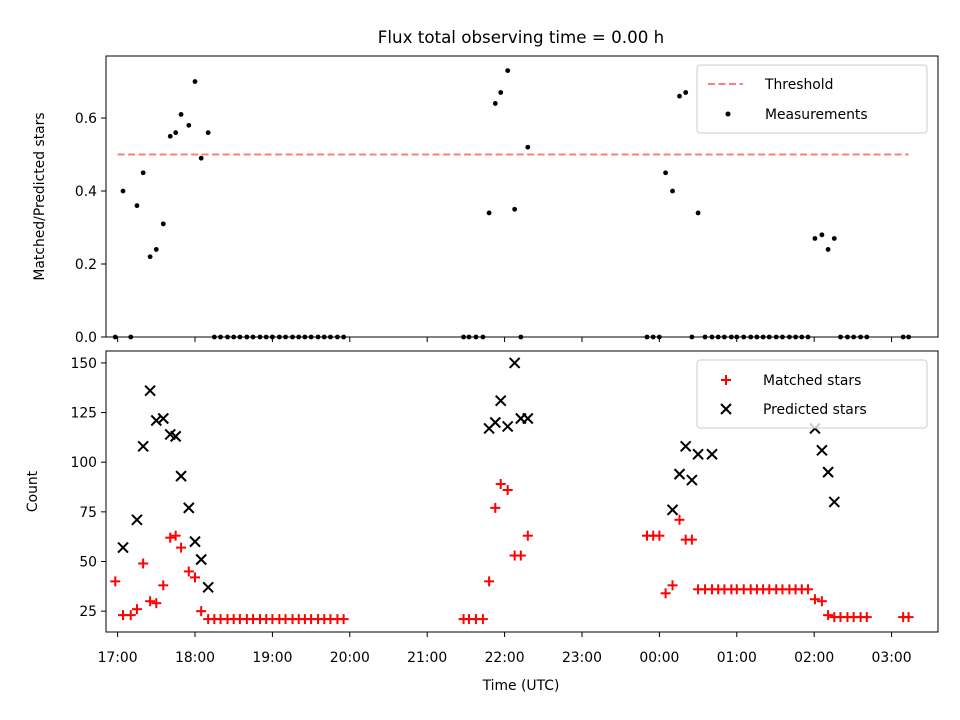 Image resolution: width=960 pixels, height=720 pixels. Describe the element at coordinates (40, 196) in the screenshot. I see `top-y-axis-label: Matched/Predicted stars` at that location.